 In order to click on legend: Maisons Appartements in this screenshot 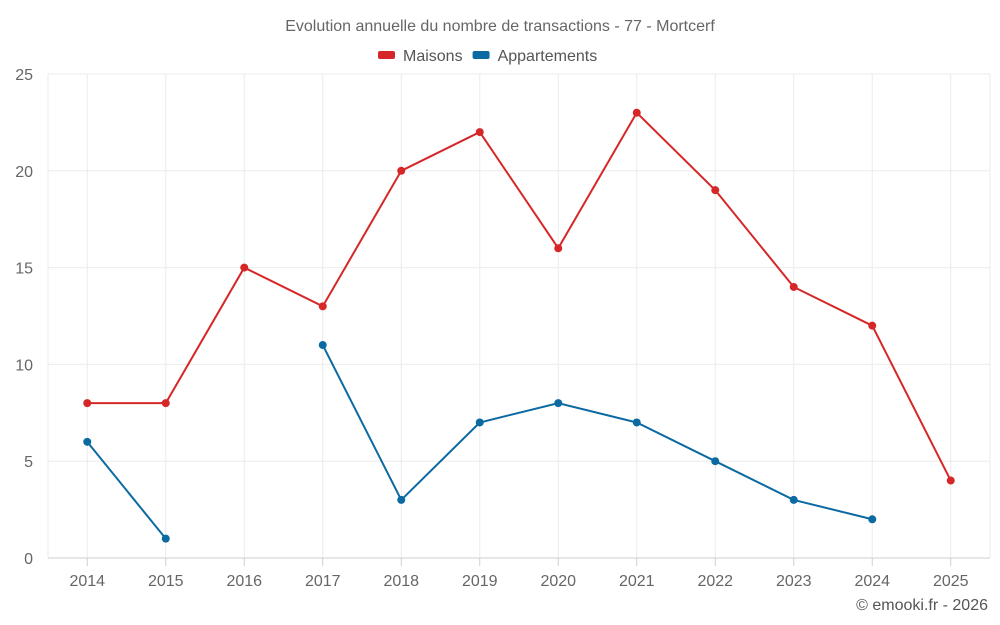, I will do `click(487, 56)`.